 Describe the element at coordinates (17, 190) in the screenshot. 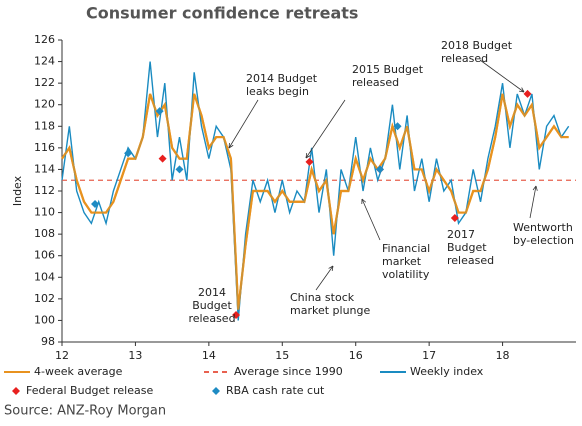

I see `y-axis-label: Index` at that location.